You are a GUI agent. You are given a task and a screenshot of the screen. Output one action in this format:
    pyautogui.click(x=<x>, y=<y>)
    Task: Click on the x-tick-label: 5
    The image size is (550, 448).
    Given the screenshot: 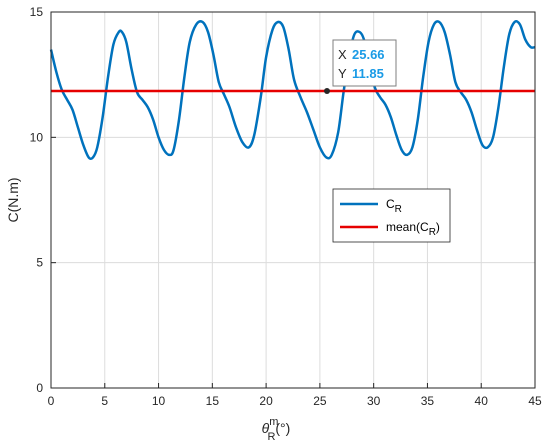 What is the action you would take?
    pyautogui.click(x=104, y=401)
    